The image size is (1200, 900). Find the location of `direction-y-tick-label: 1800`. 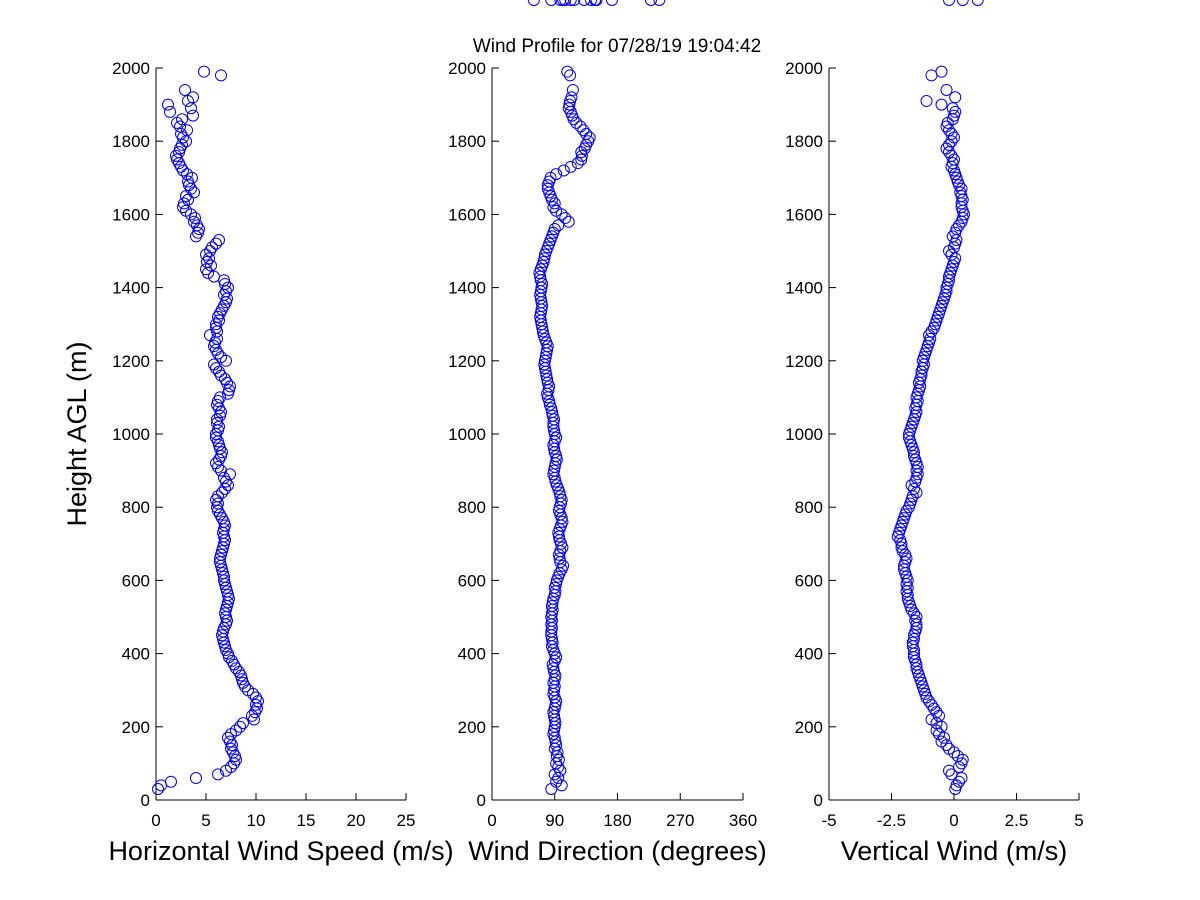

direction-y-tick-label: 1800 is located at coordinates (467, 141).